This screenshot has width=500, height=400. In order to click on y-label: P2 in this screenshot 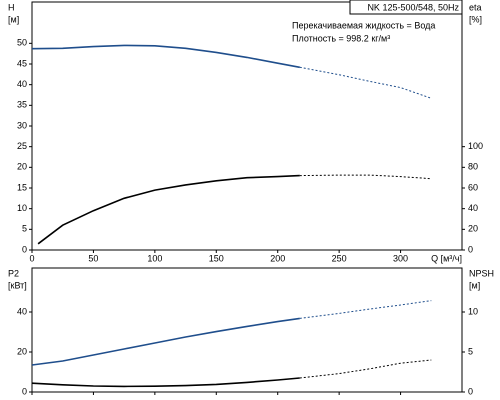, I will do `click(13, 273)`.